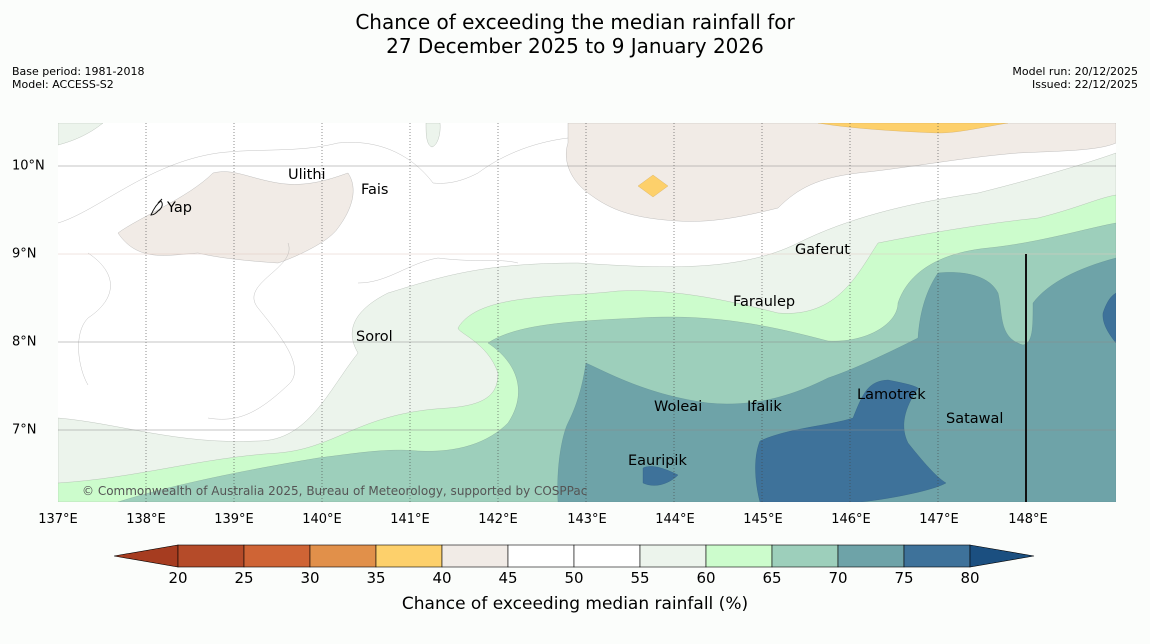 This screenshot has width=1150, height=644. What do you see at coordinates (675, 519) in the screenshot?
I see `lon-label: 144°E` at bounding box center [675, 519].